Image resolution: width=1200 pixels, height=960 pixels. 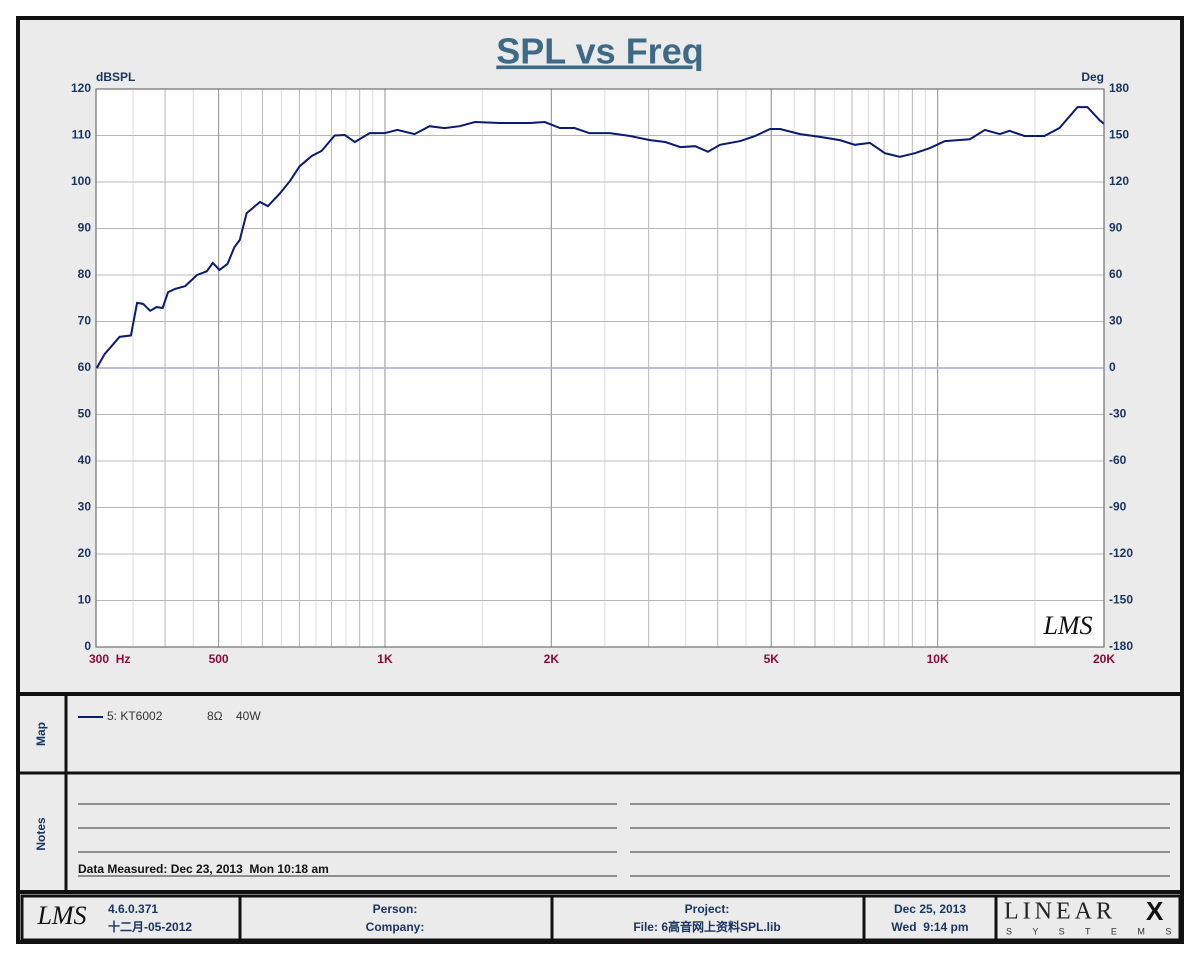 What do you see at coordinates (41, 834) in the screenshot?
I see `panel-label: Notes` at bounding box center [41, 834].